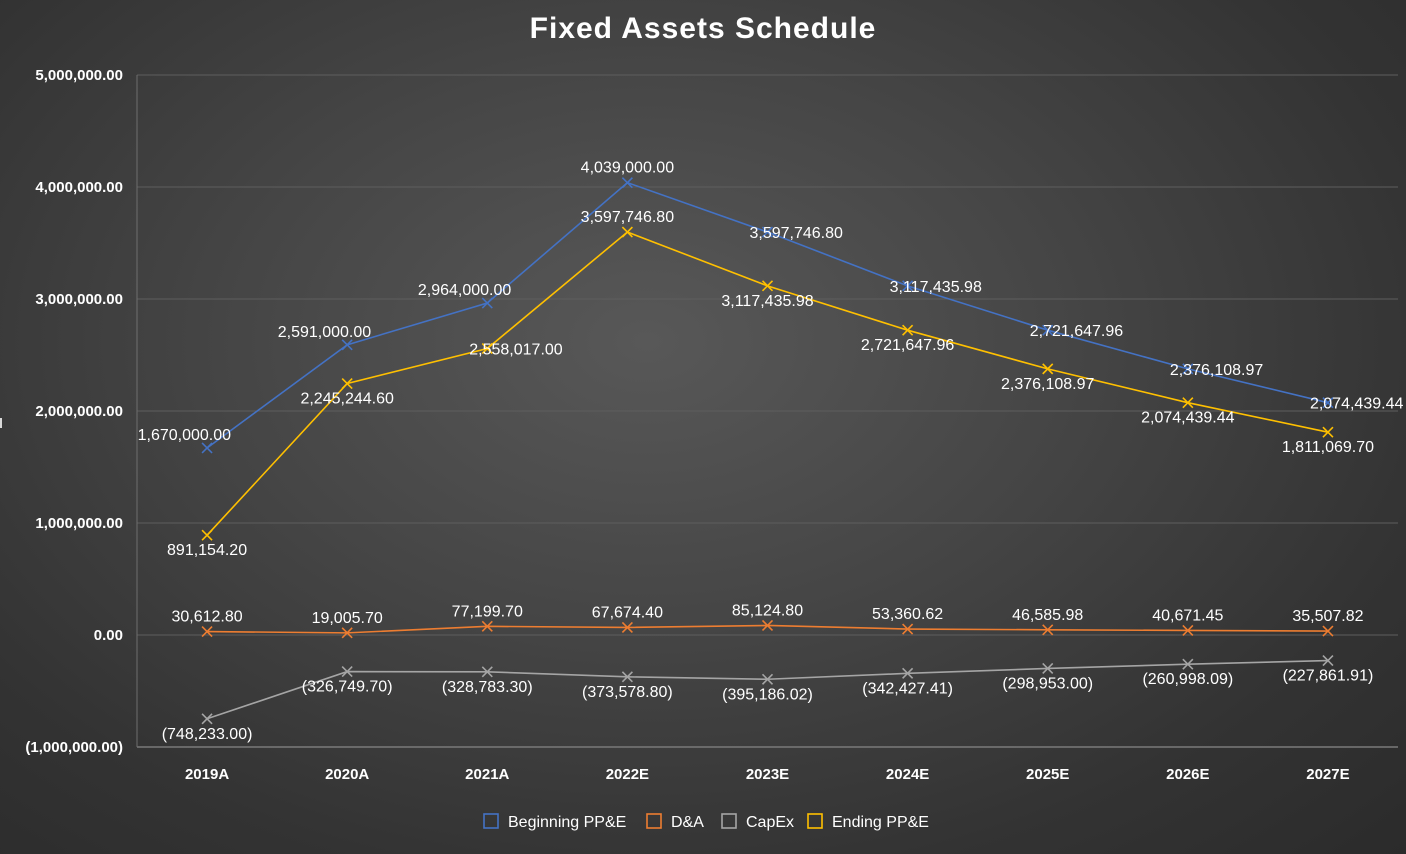 This screenshot has height=854, width=1406. Describe the element at coordinates (1328, 676) in the screenshot. I see `data-label: (227,861.91)` at that location.